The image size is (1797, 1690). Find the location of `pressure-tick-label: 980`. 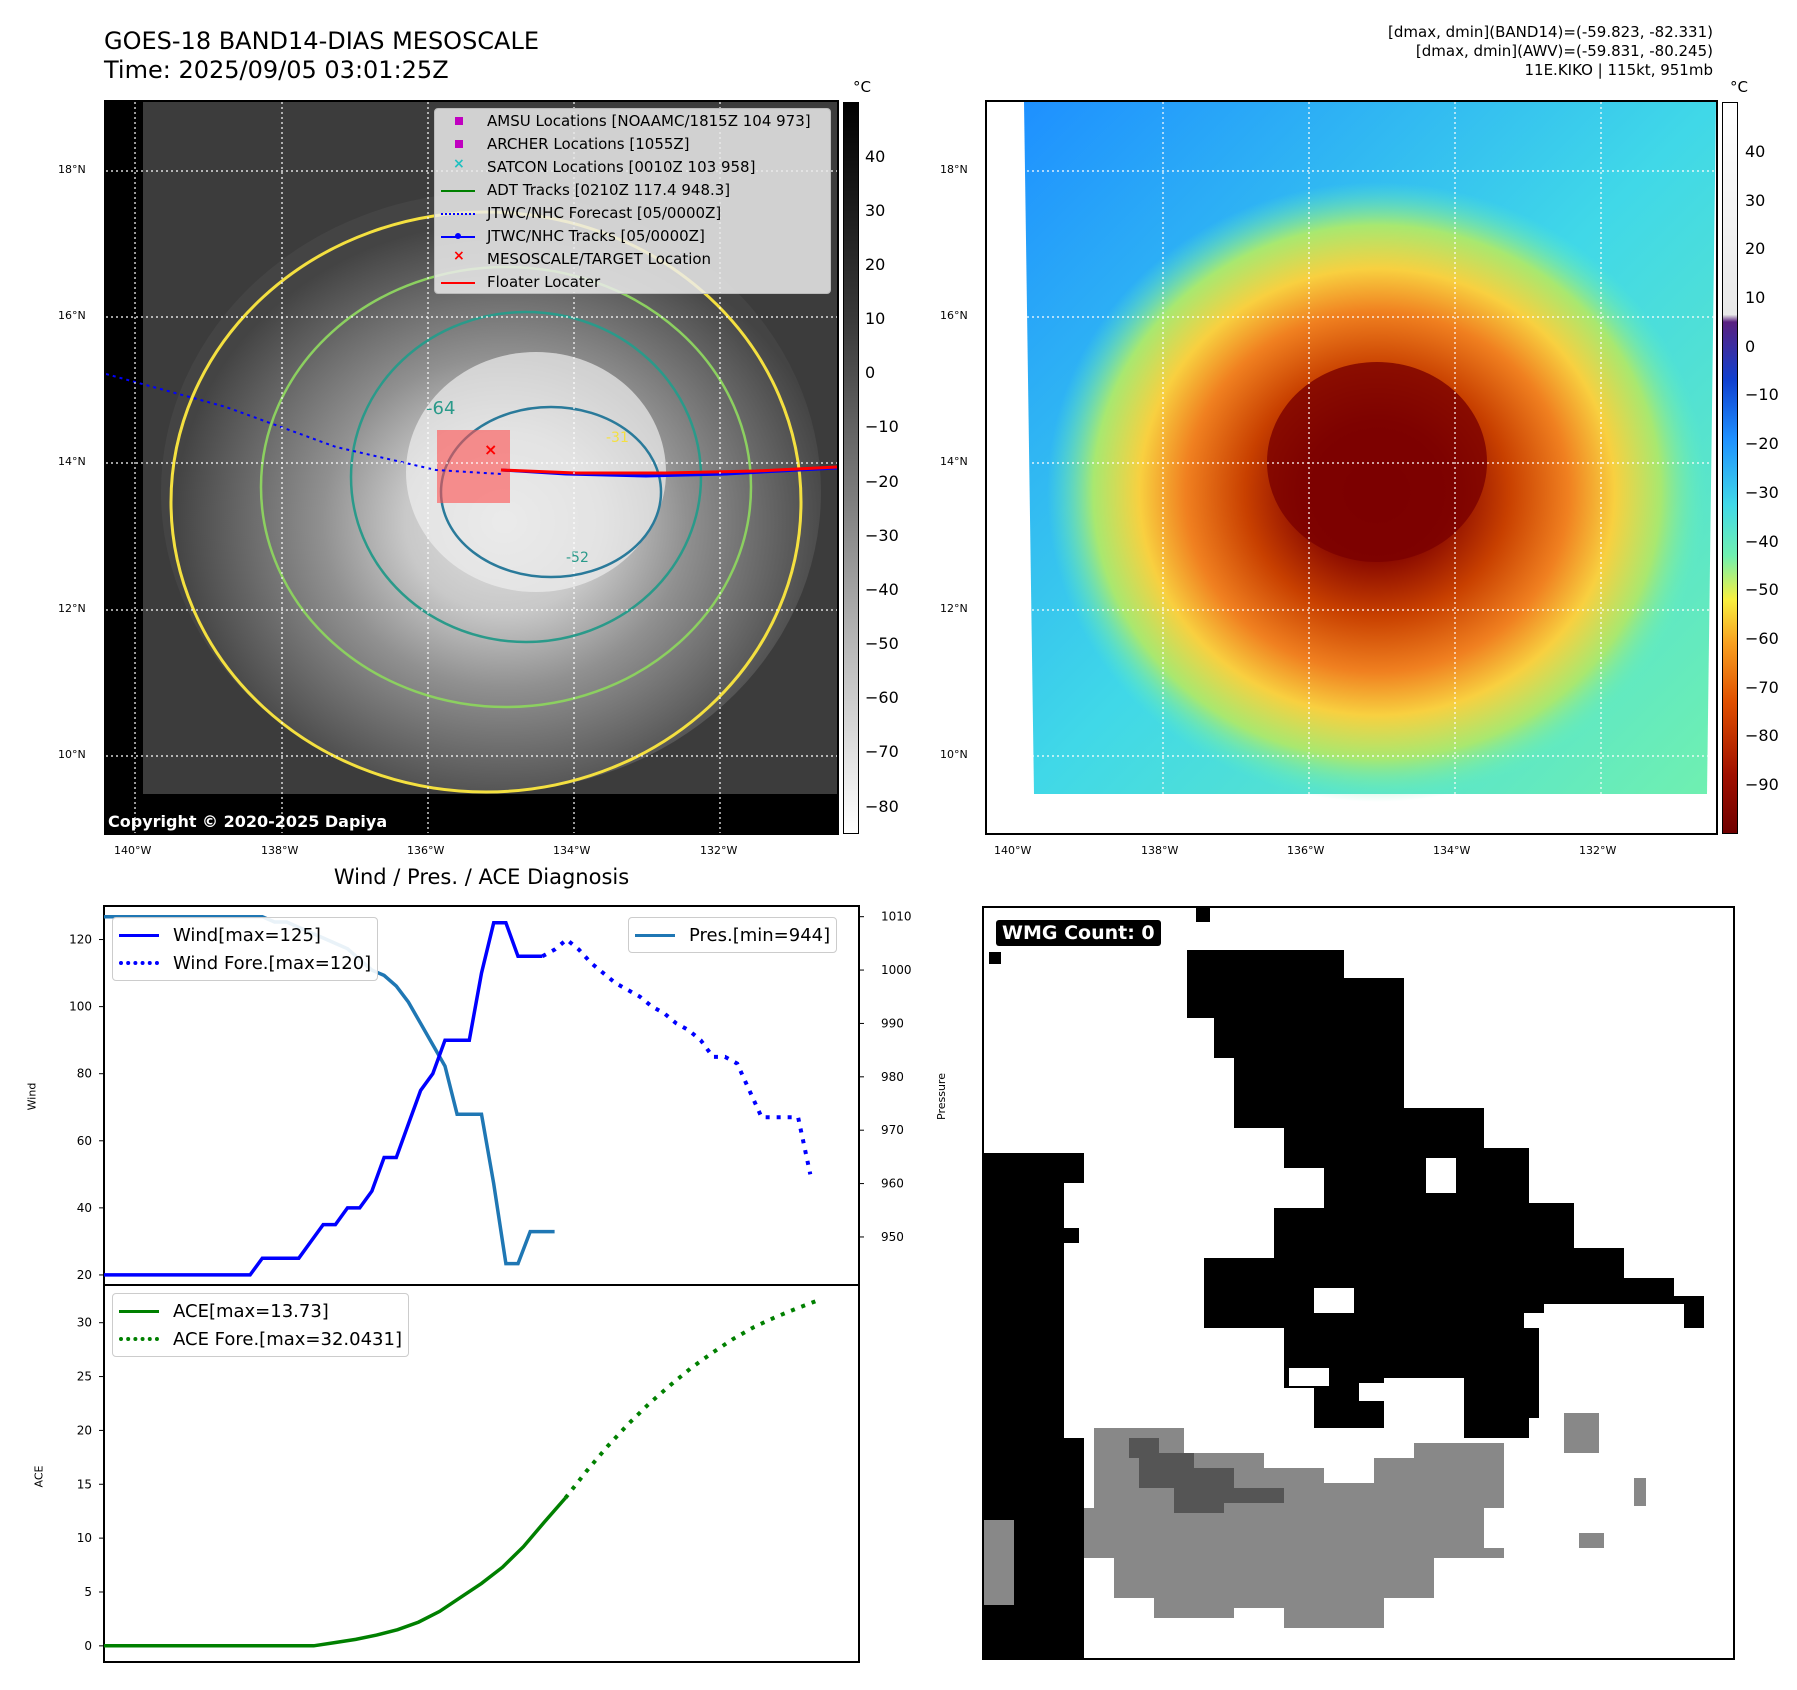

pressure-tick-label: 980 is located at coordinates (892, 1077).